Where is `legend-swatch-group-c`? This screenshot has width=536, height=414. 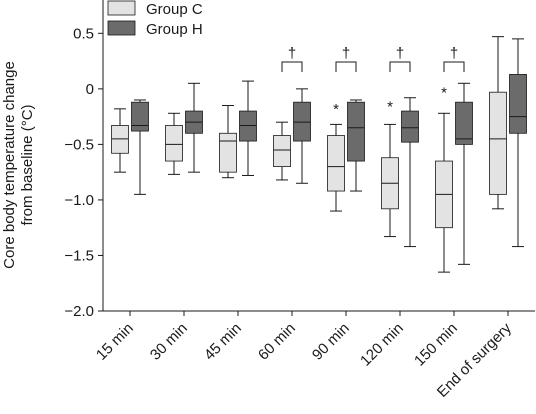 legend-swatch-group-c is located at coordinates (121, 8).